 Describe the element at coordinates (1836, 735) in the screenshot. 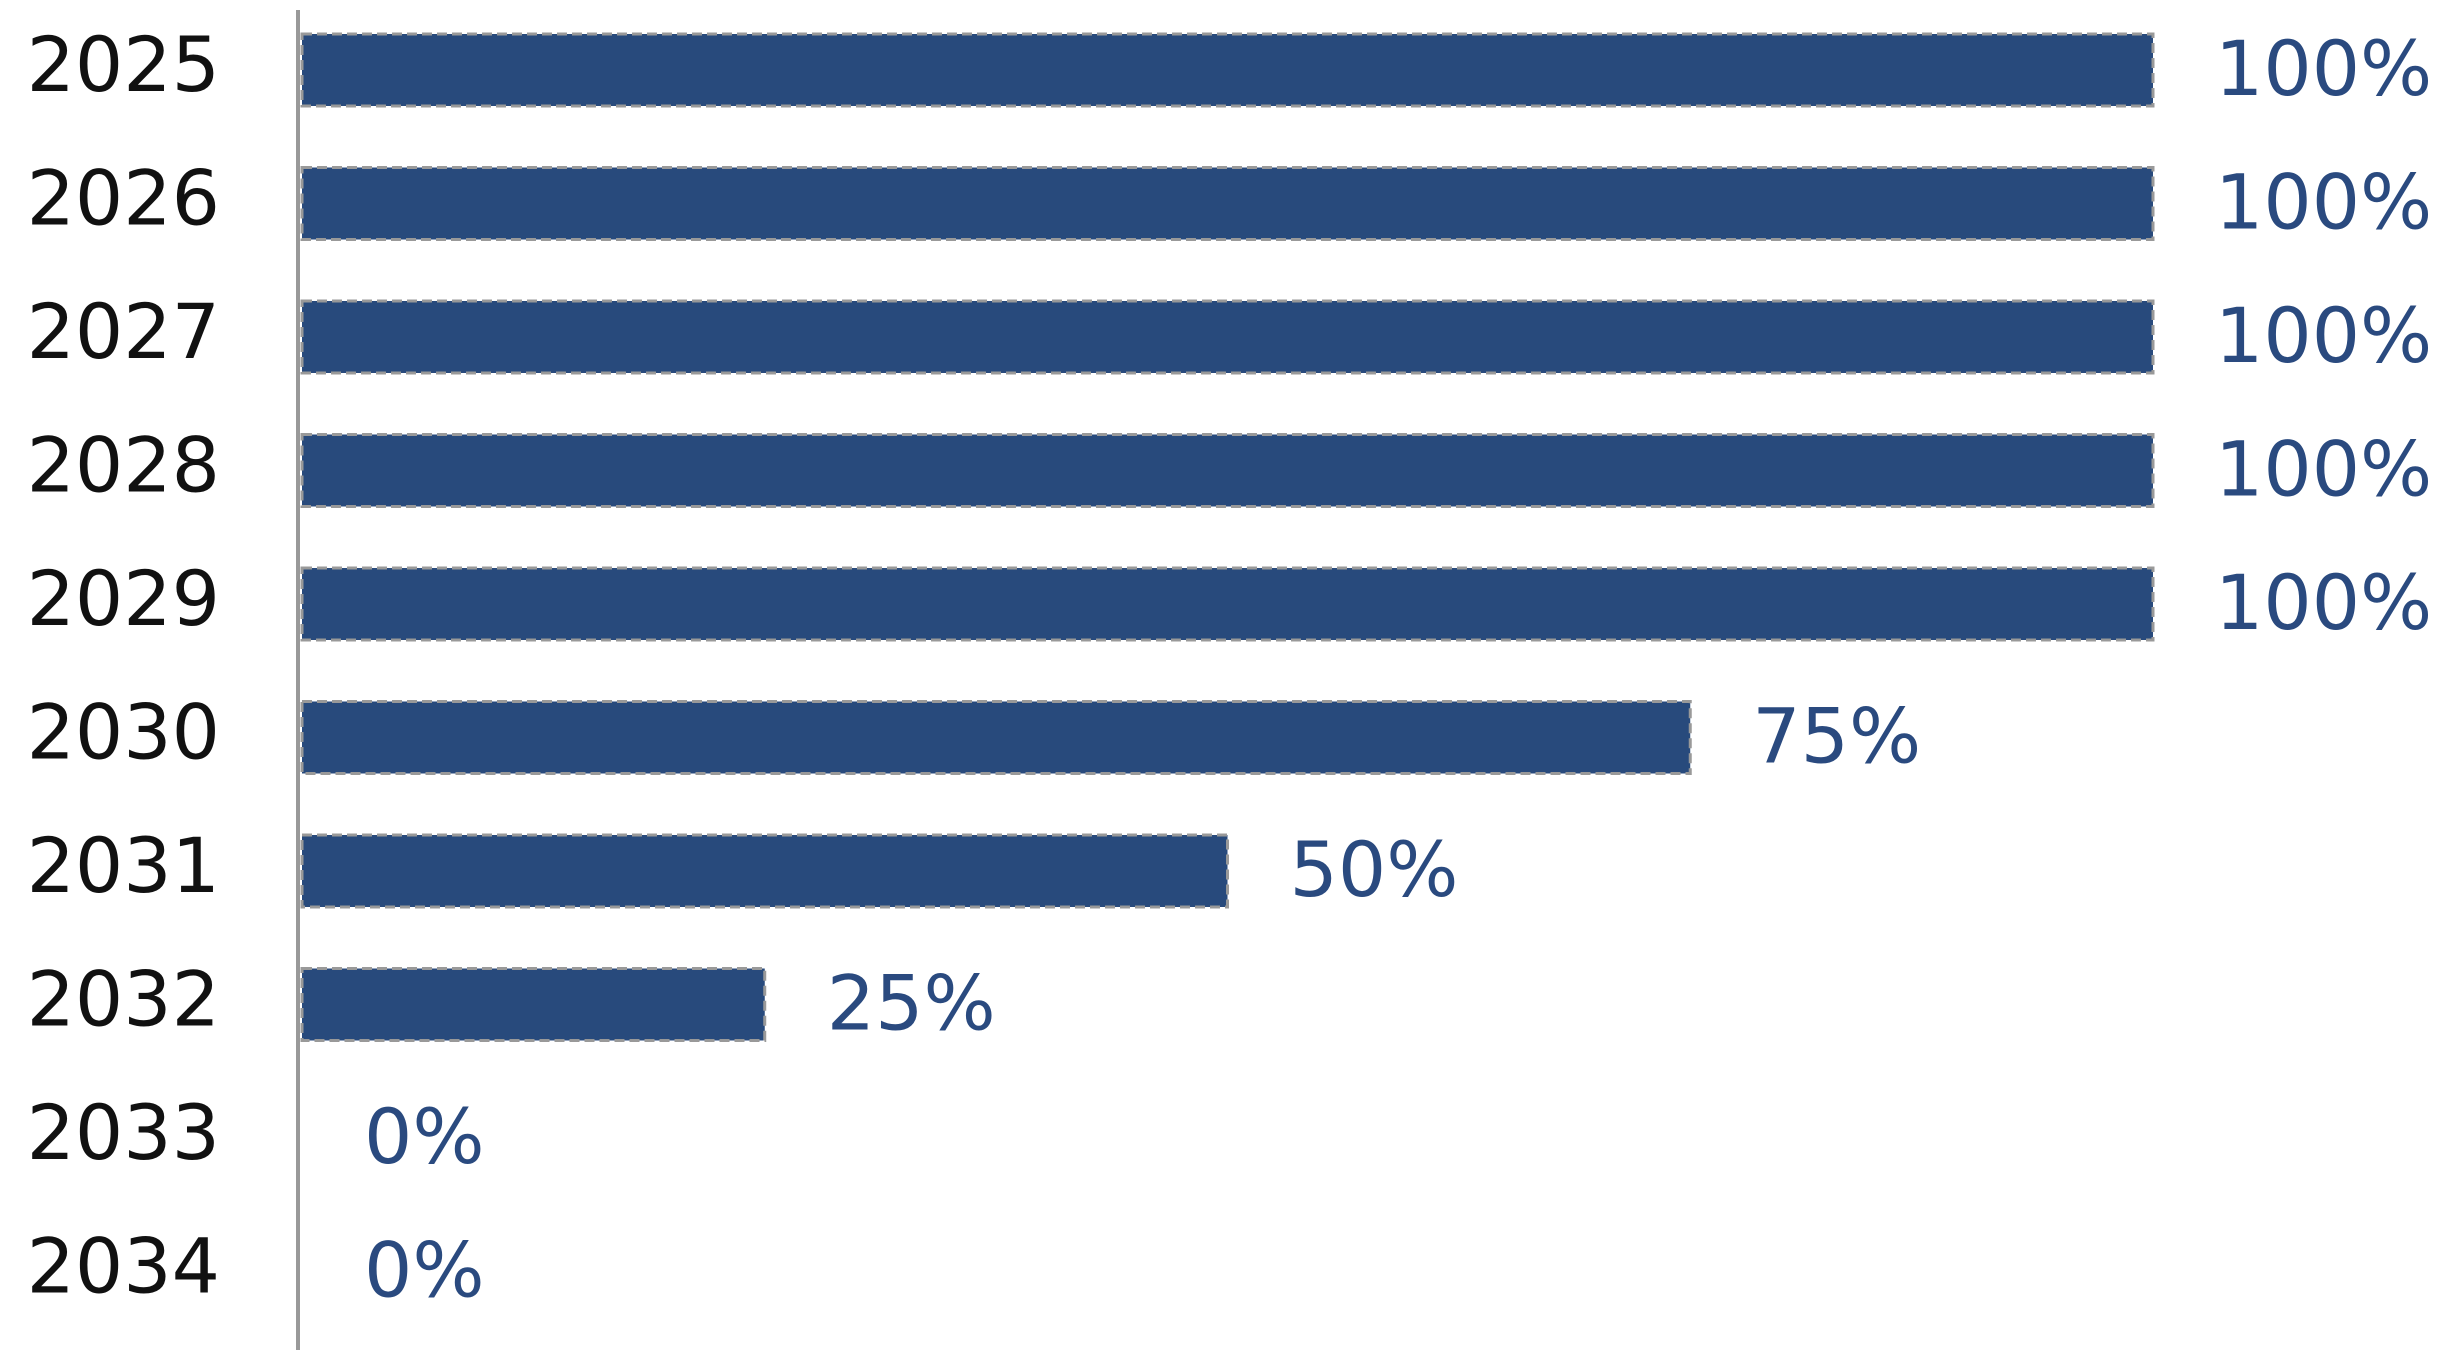

I see `value-label: 75%` at that location.